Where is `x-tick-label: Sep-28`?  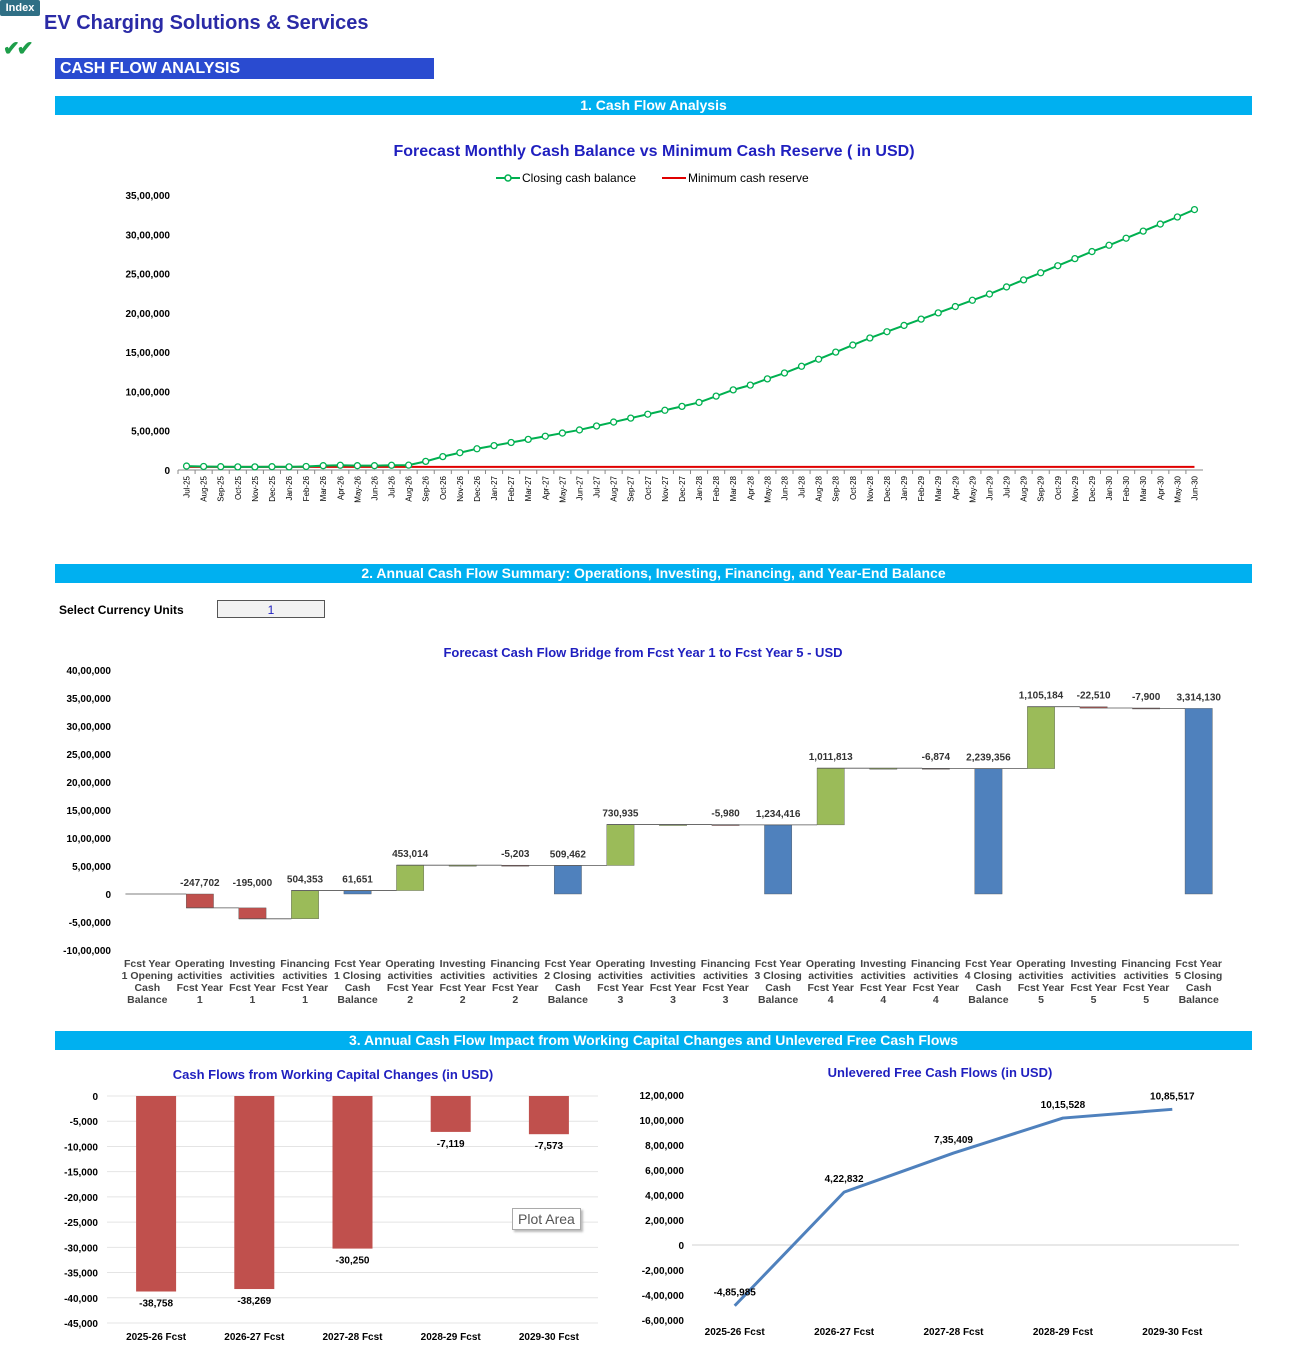
x-tick-label: Sep-28 is located at coordinates (836, 488).